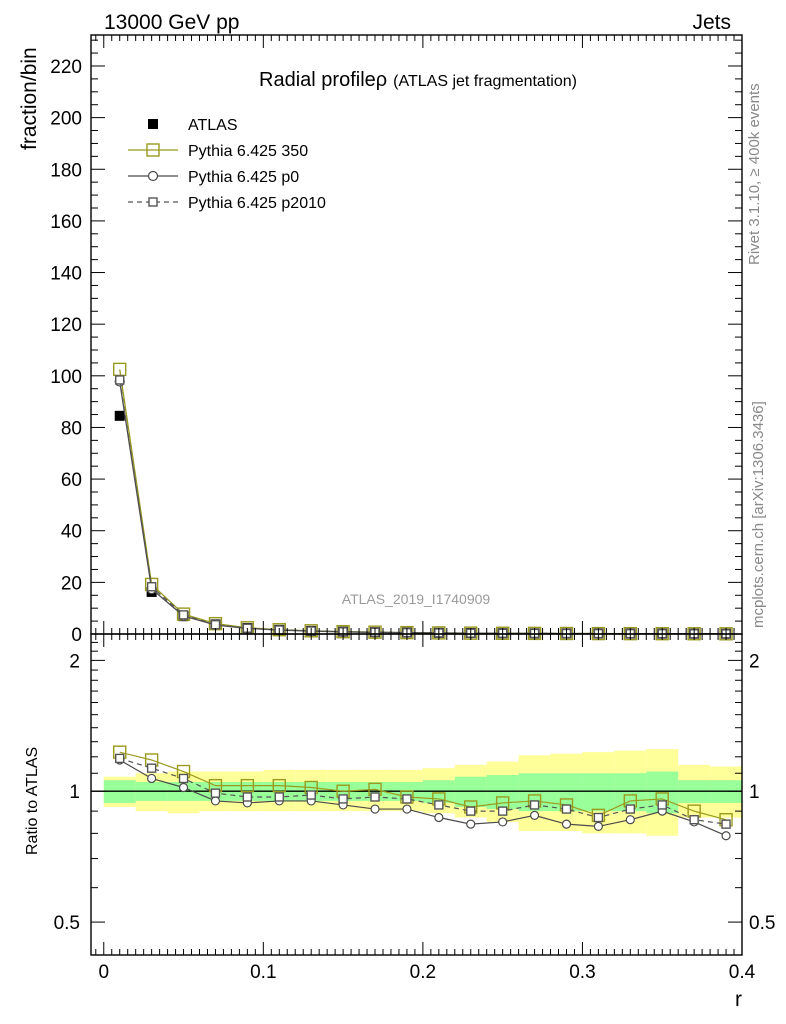 This screenshot has width=786, height=1024. What do you see at coordinates (711, 22) in the screenshot?
I see `header-jets: Jets` at bounding box center [711, 22].